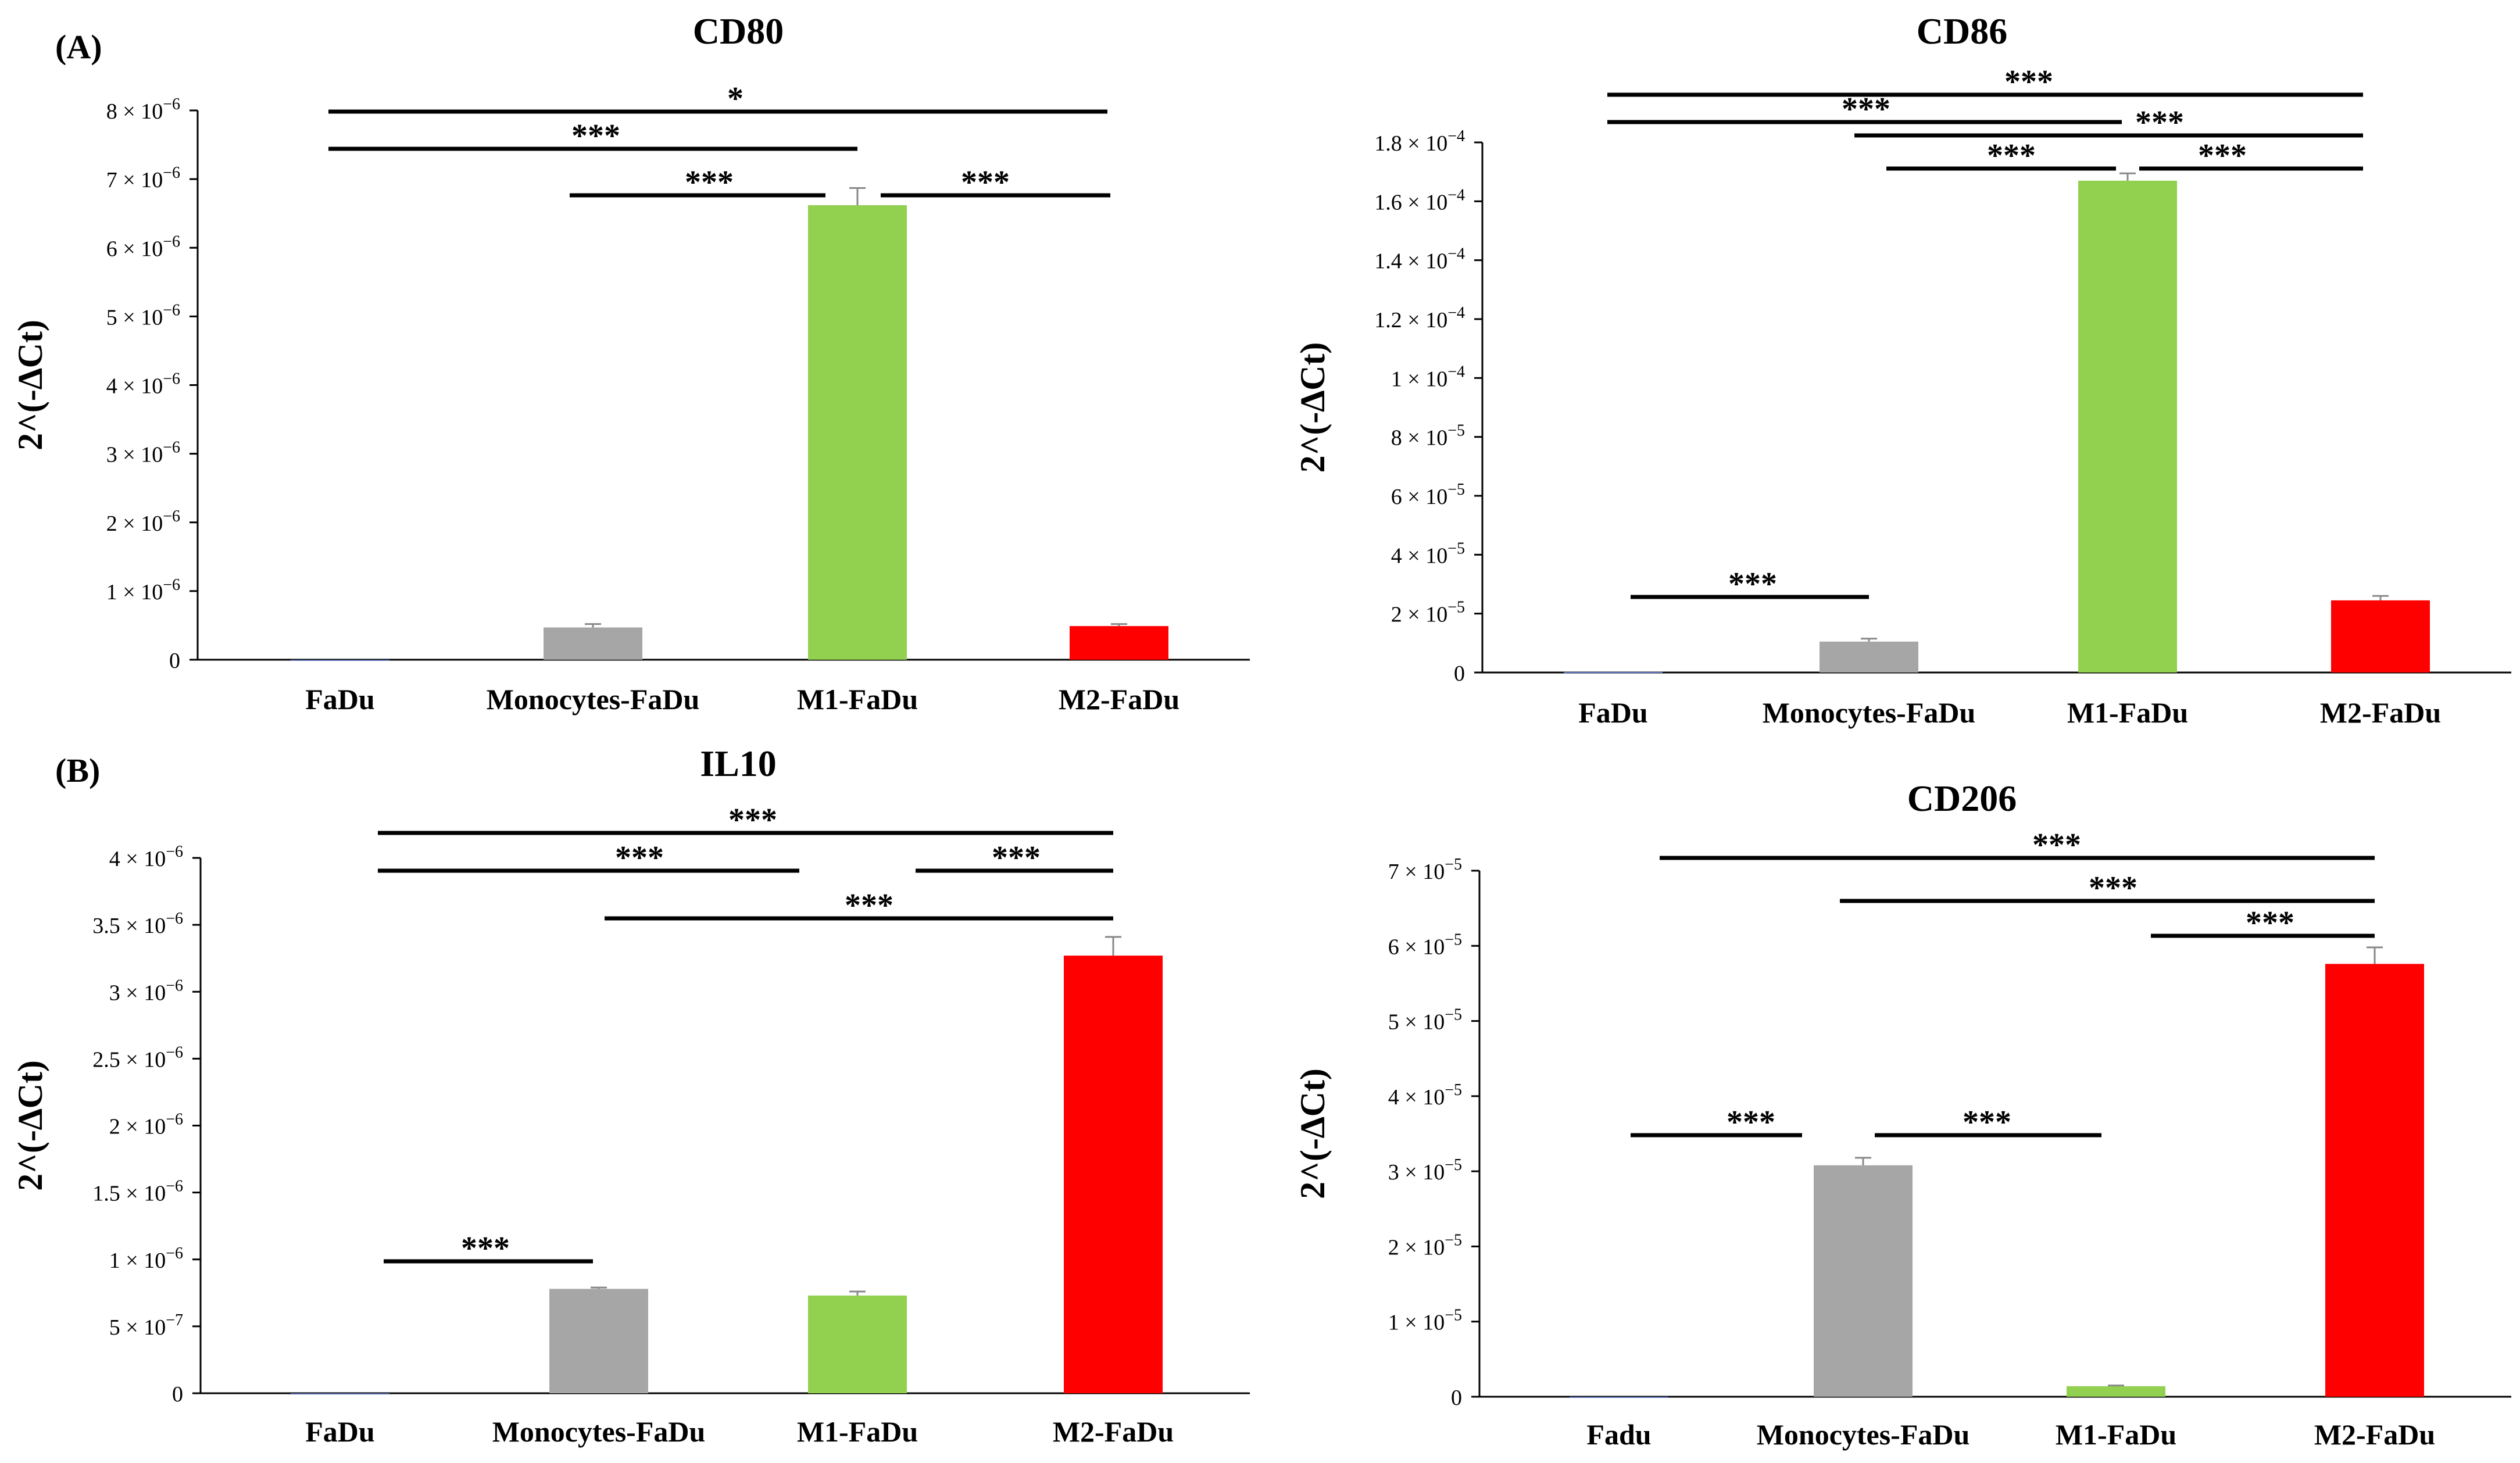 The image size is (2520, 1463). What do you see at coordinates (1425, 1321) in the screenshot?
I see `y-tick-label: 1 × 10⁻⁵` at bounding box center [1425, 1321].